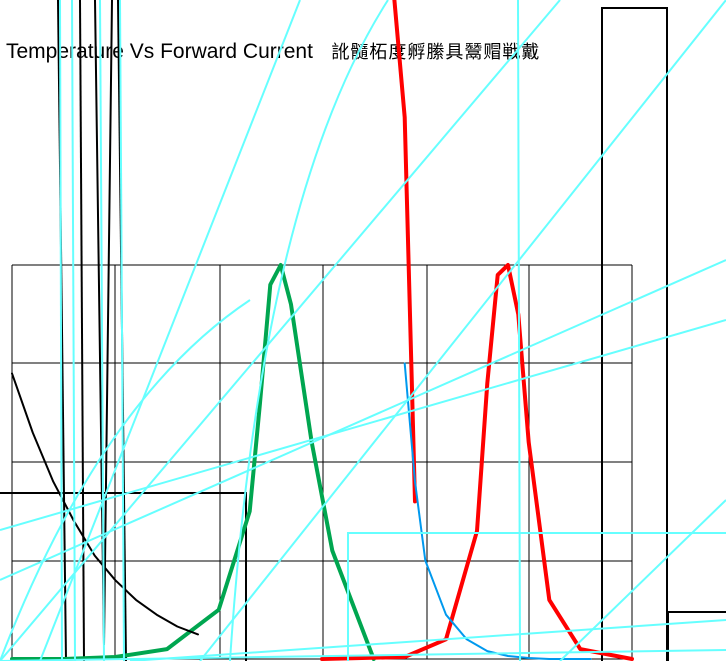 The height and width of the screenshot is (661, 726). I want to click on cyan-box, so click(536, 596).